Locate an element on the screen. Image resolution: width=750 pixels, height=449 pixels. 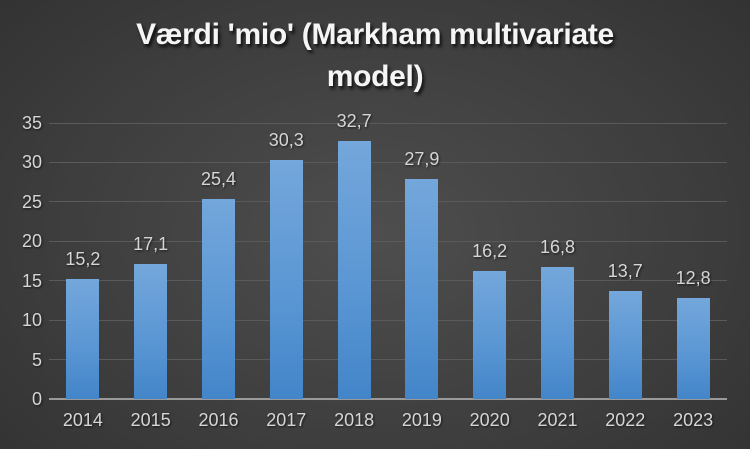
x-tick-label-2015: 2015 is located at coordinates (150, 420).